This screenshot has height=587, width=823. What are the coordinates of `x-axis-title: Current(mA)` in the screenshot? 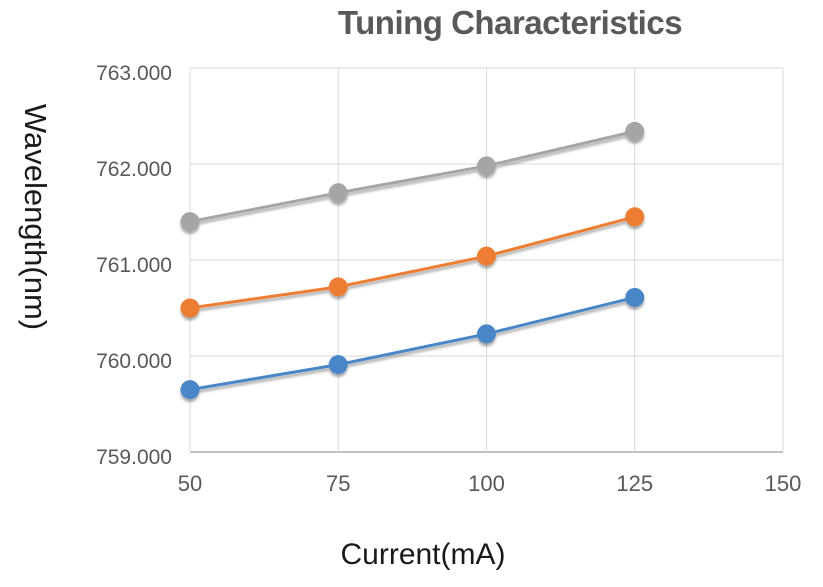 It's located at (423, 554).